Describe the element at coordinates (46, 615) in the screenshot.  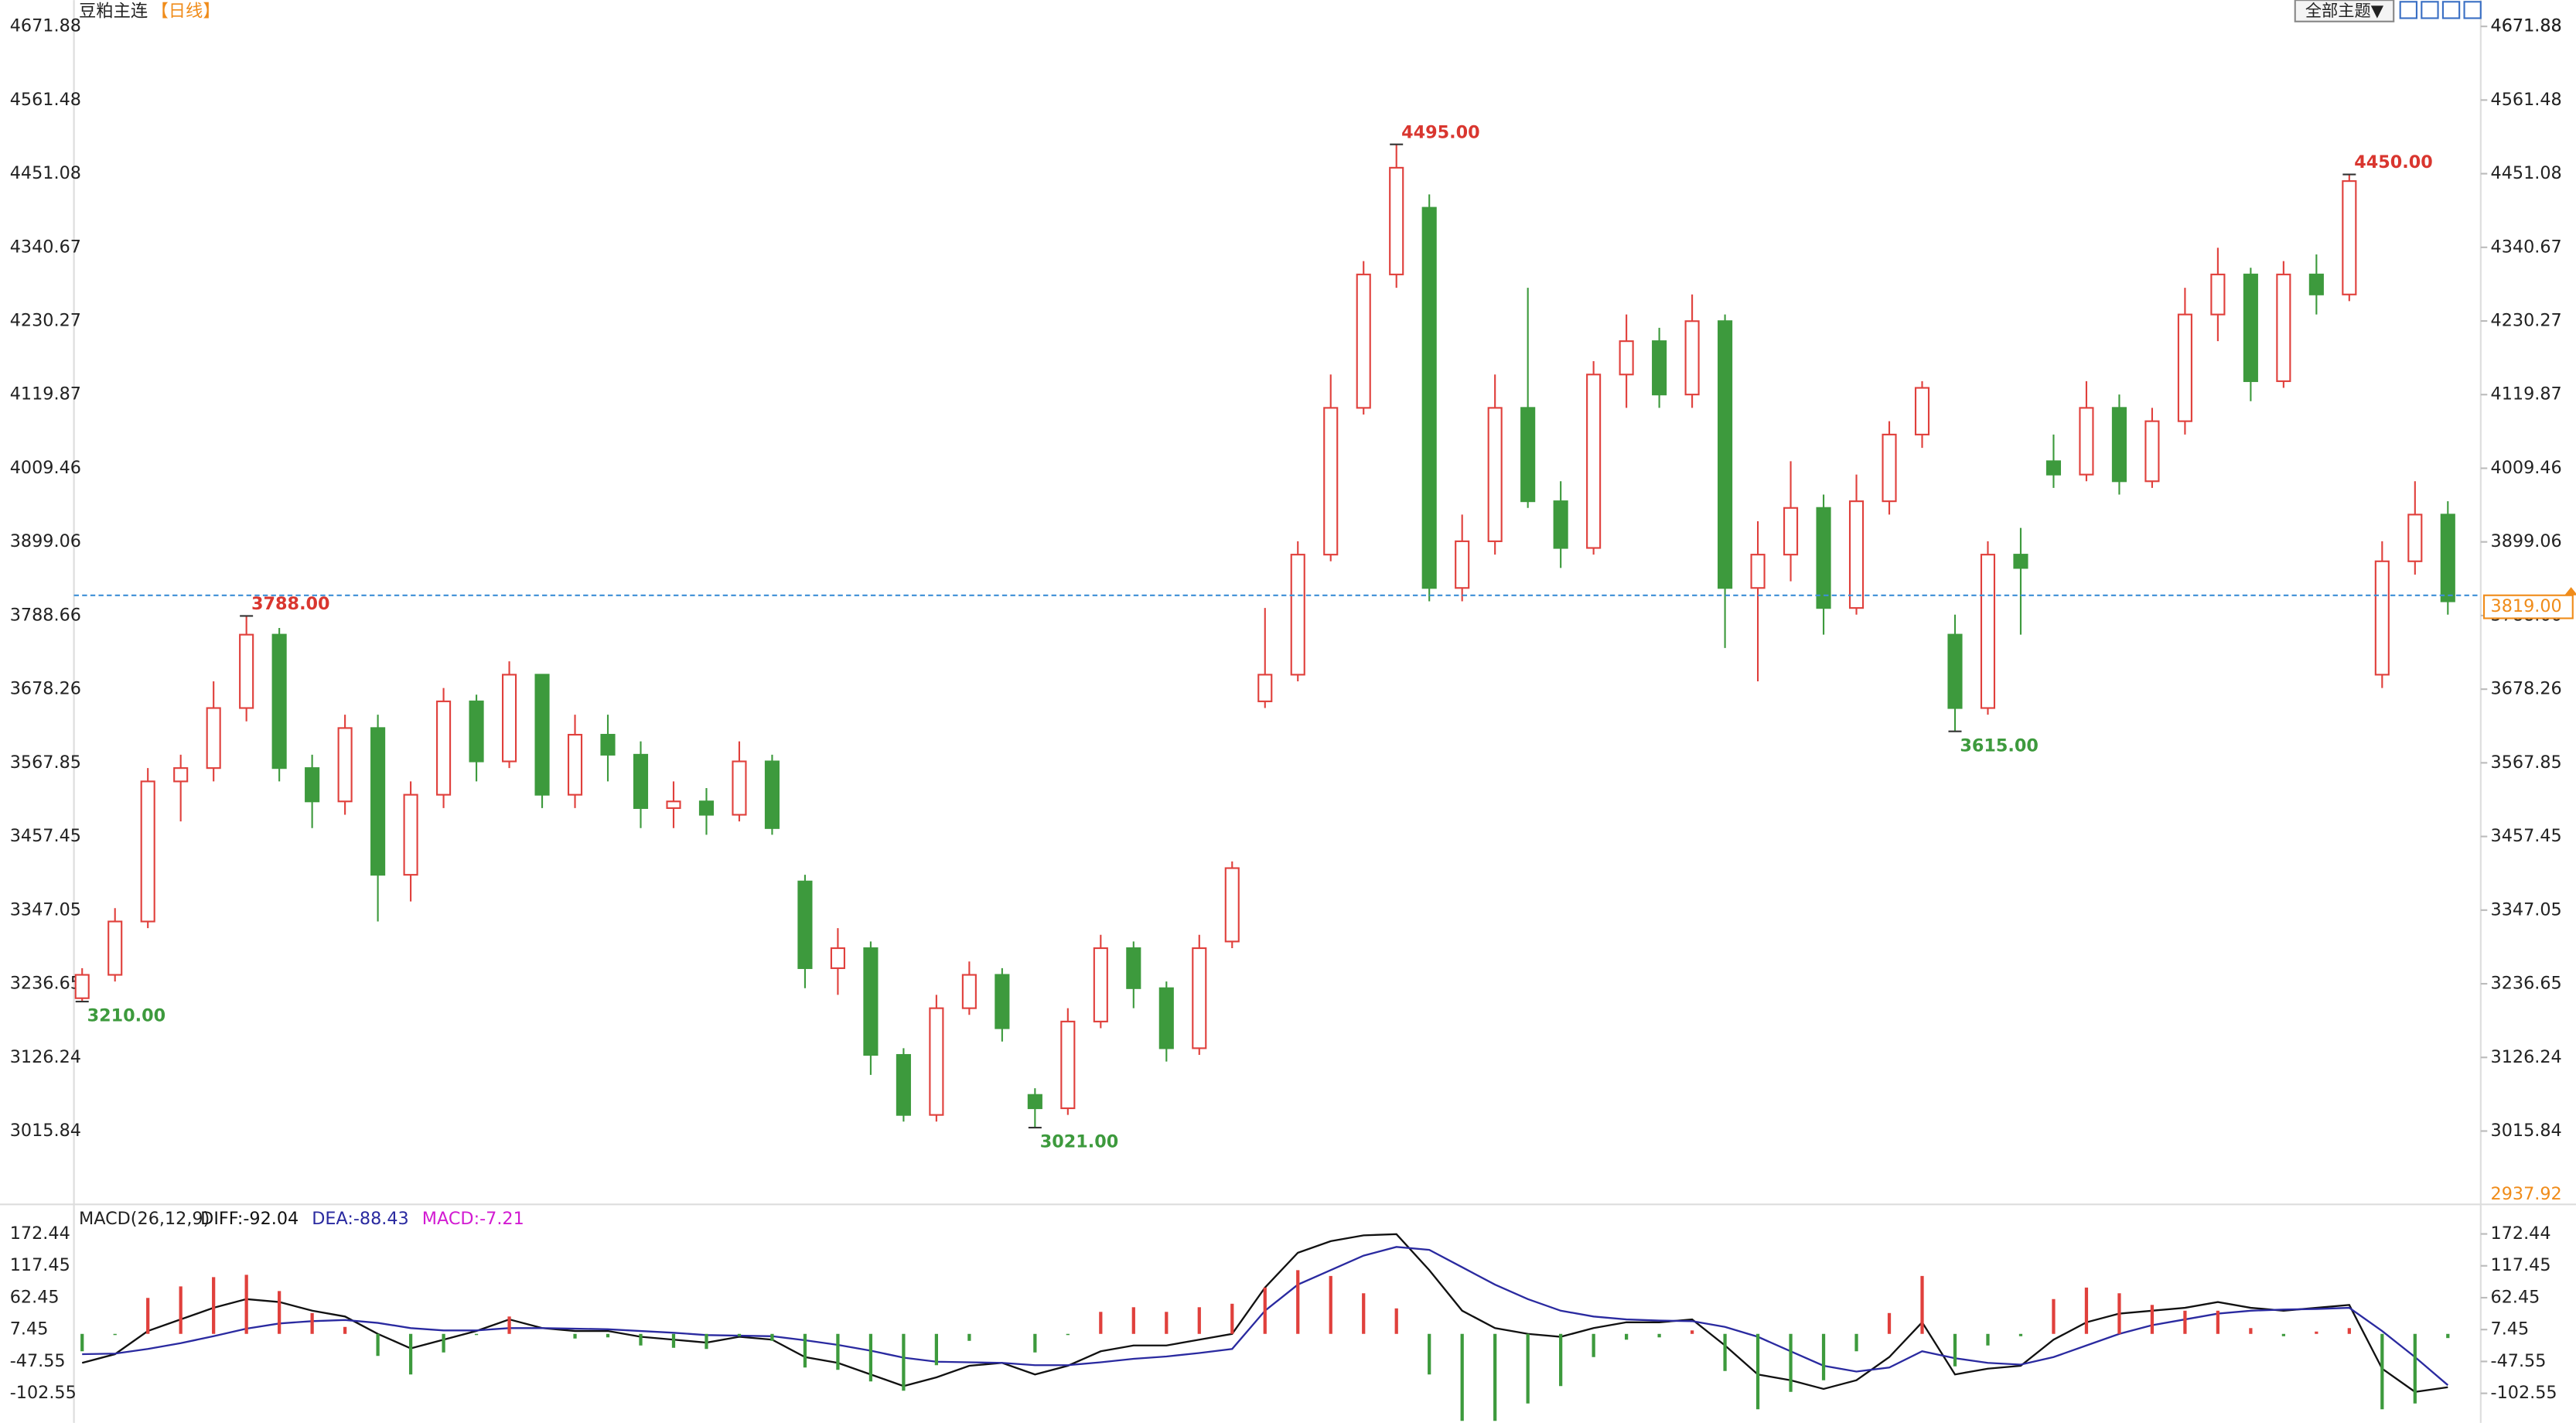
I see `y-tick-label: 3788.66` at that location.